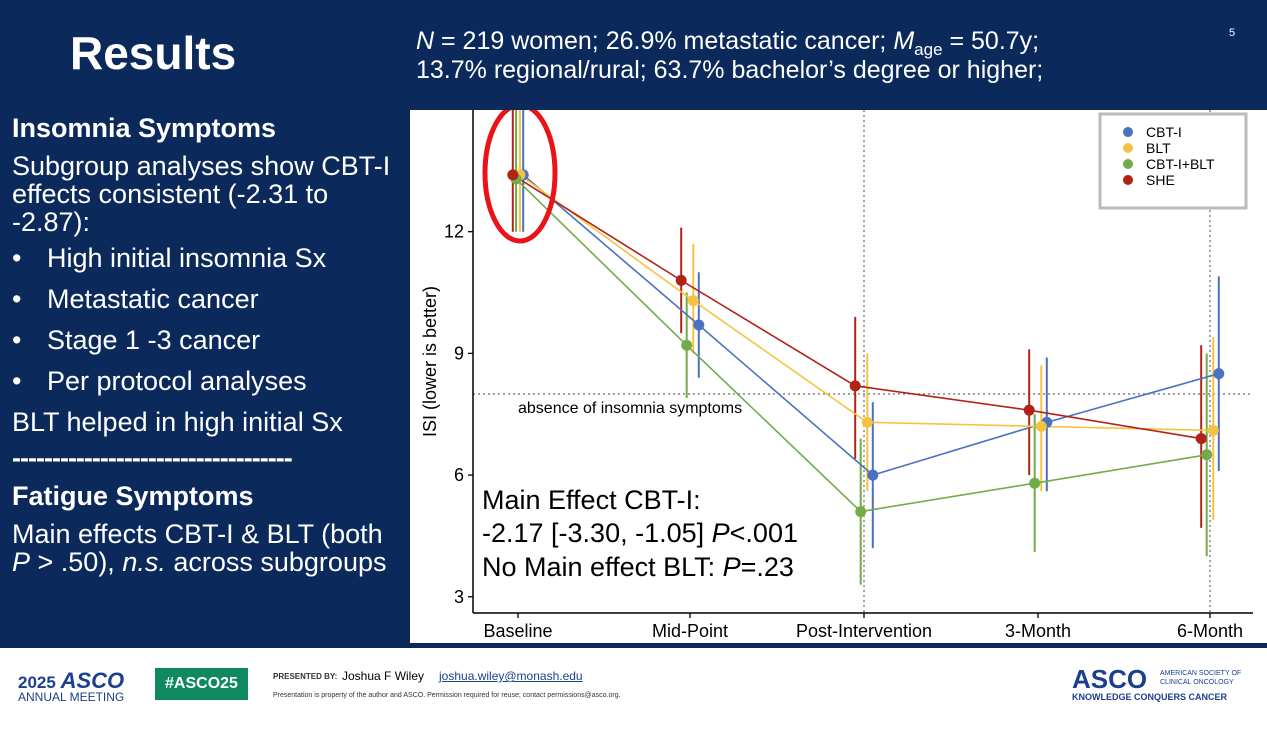 The width and height of the screenshot is (1267, 731). What do you see at coordinates (1158, 148) in the screenshot?
I see `legend-label: BLT` at bounding box center [1158, 148].